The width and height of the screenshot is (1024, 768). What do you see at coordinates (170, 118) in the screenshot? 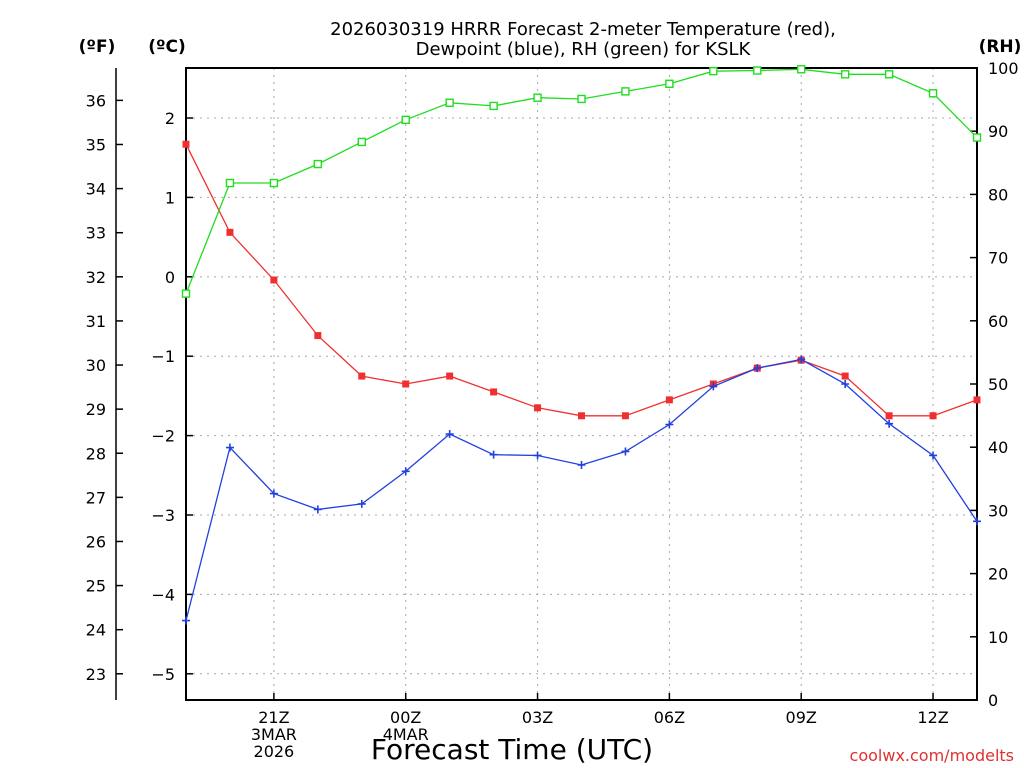
I see `celsius-tick-label: 2` at bounding box center [170, 118].